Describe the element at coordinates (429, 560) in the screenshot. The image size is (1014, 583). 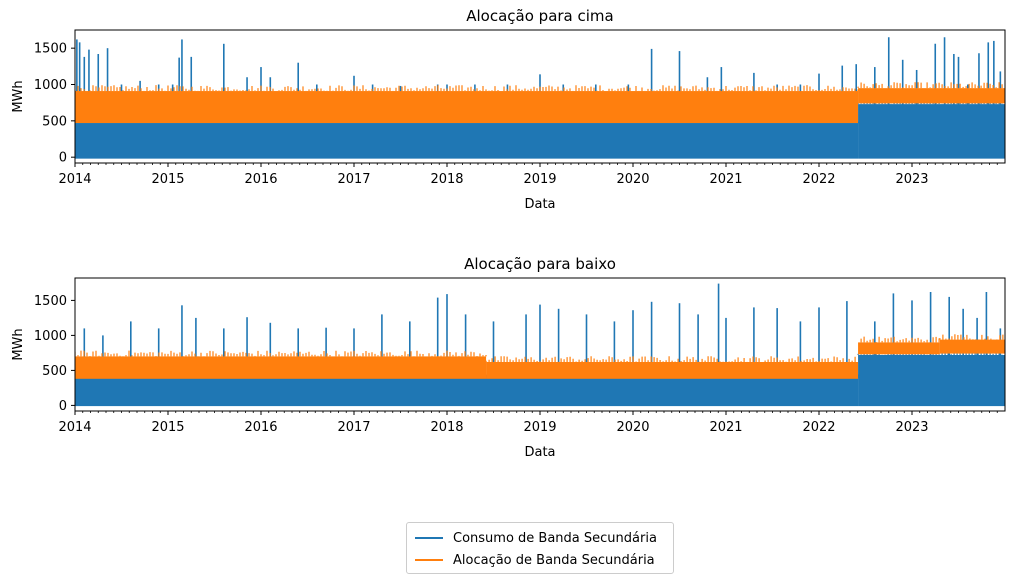
I see `legend-swatch-alocacao` at that location.